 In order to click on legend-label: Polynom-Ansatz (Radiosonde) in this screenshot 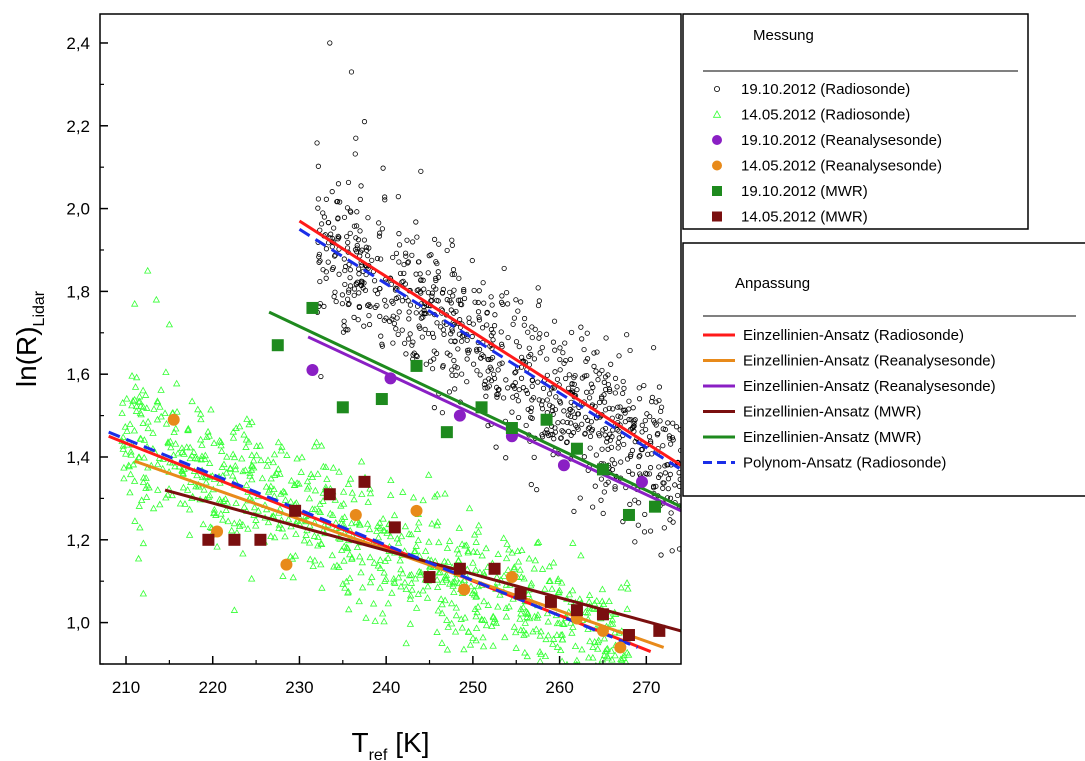, I will do `click(844, 463)`.